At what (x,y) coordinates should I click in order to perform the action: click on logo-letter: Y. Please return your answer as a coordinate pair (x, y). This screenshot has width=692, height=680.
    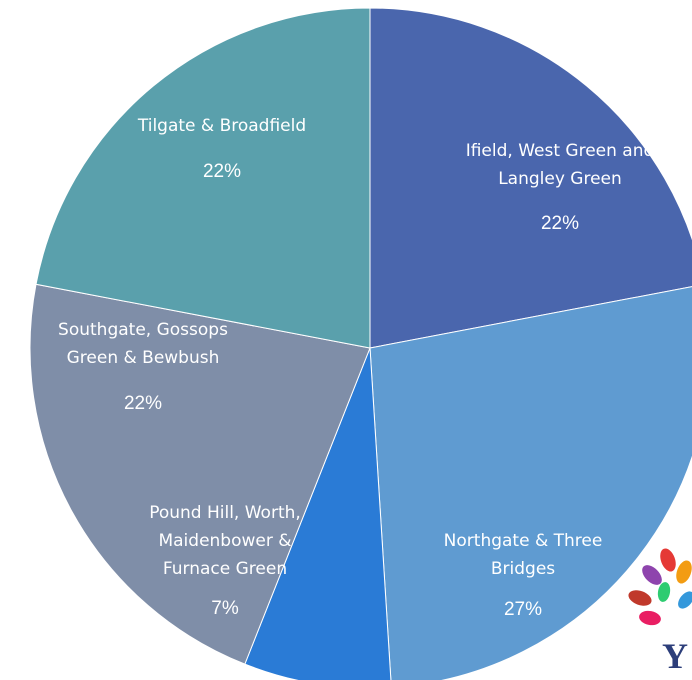
    Looking at the image, I should click on (675, 656).